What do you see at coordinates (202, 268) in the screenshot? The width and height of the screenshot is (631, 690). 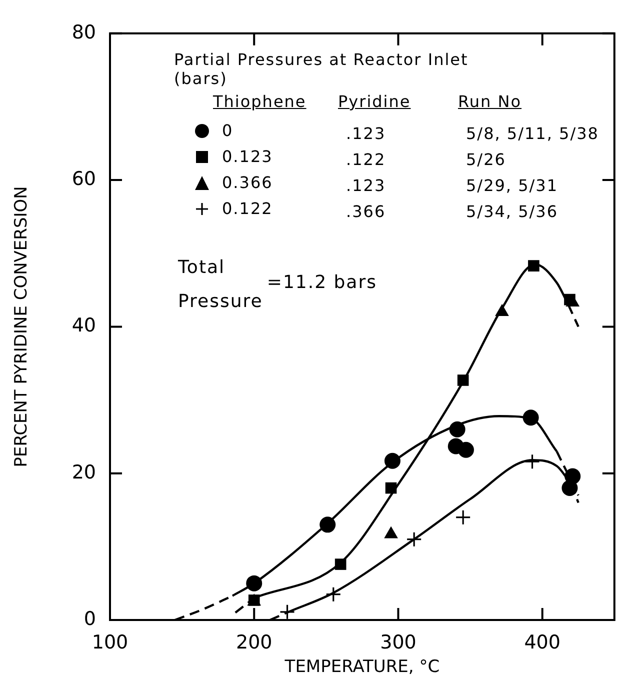 I see `annotation: Total` at bounding box center [202, 268].